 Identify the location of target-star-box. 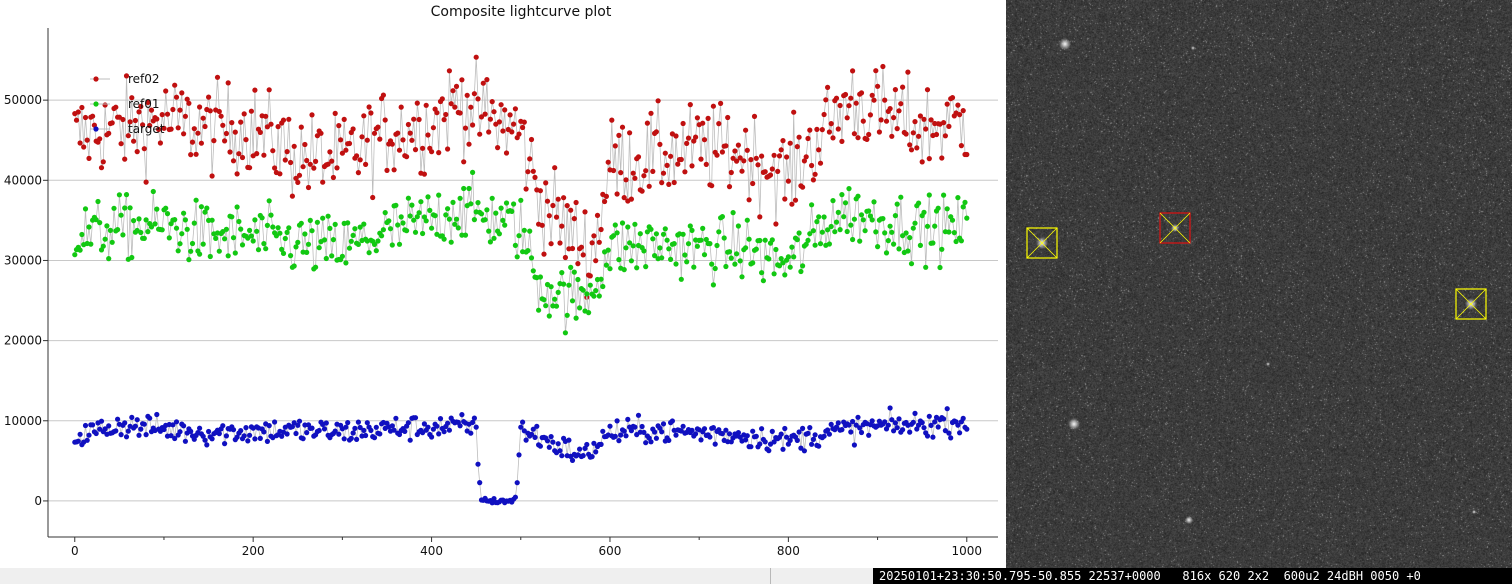
(1175, 228).